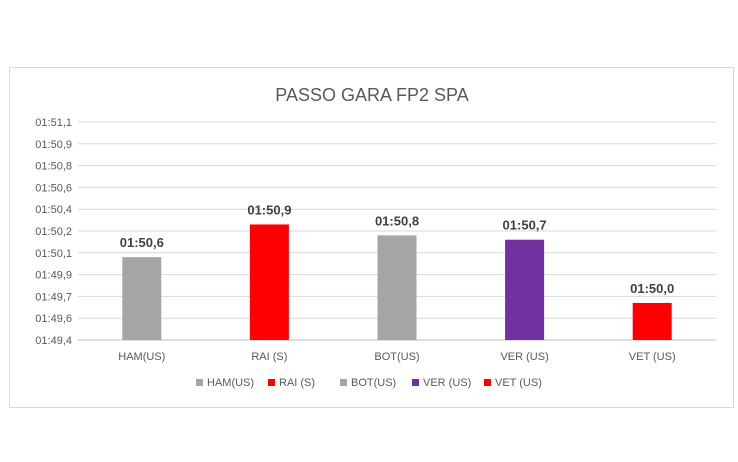 This screenshot has width=738, height=462. Describe the element at coordinates (373, 383) in the screenshot. I see `legend-label: BOT(US)` at that location.